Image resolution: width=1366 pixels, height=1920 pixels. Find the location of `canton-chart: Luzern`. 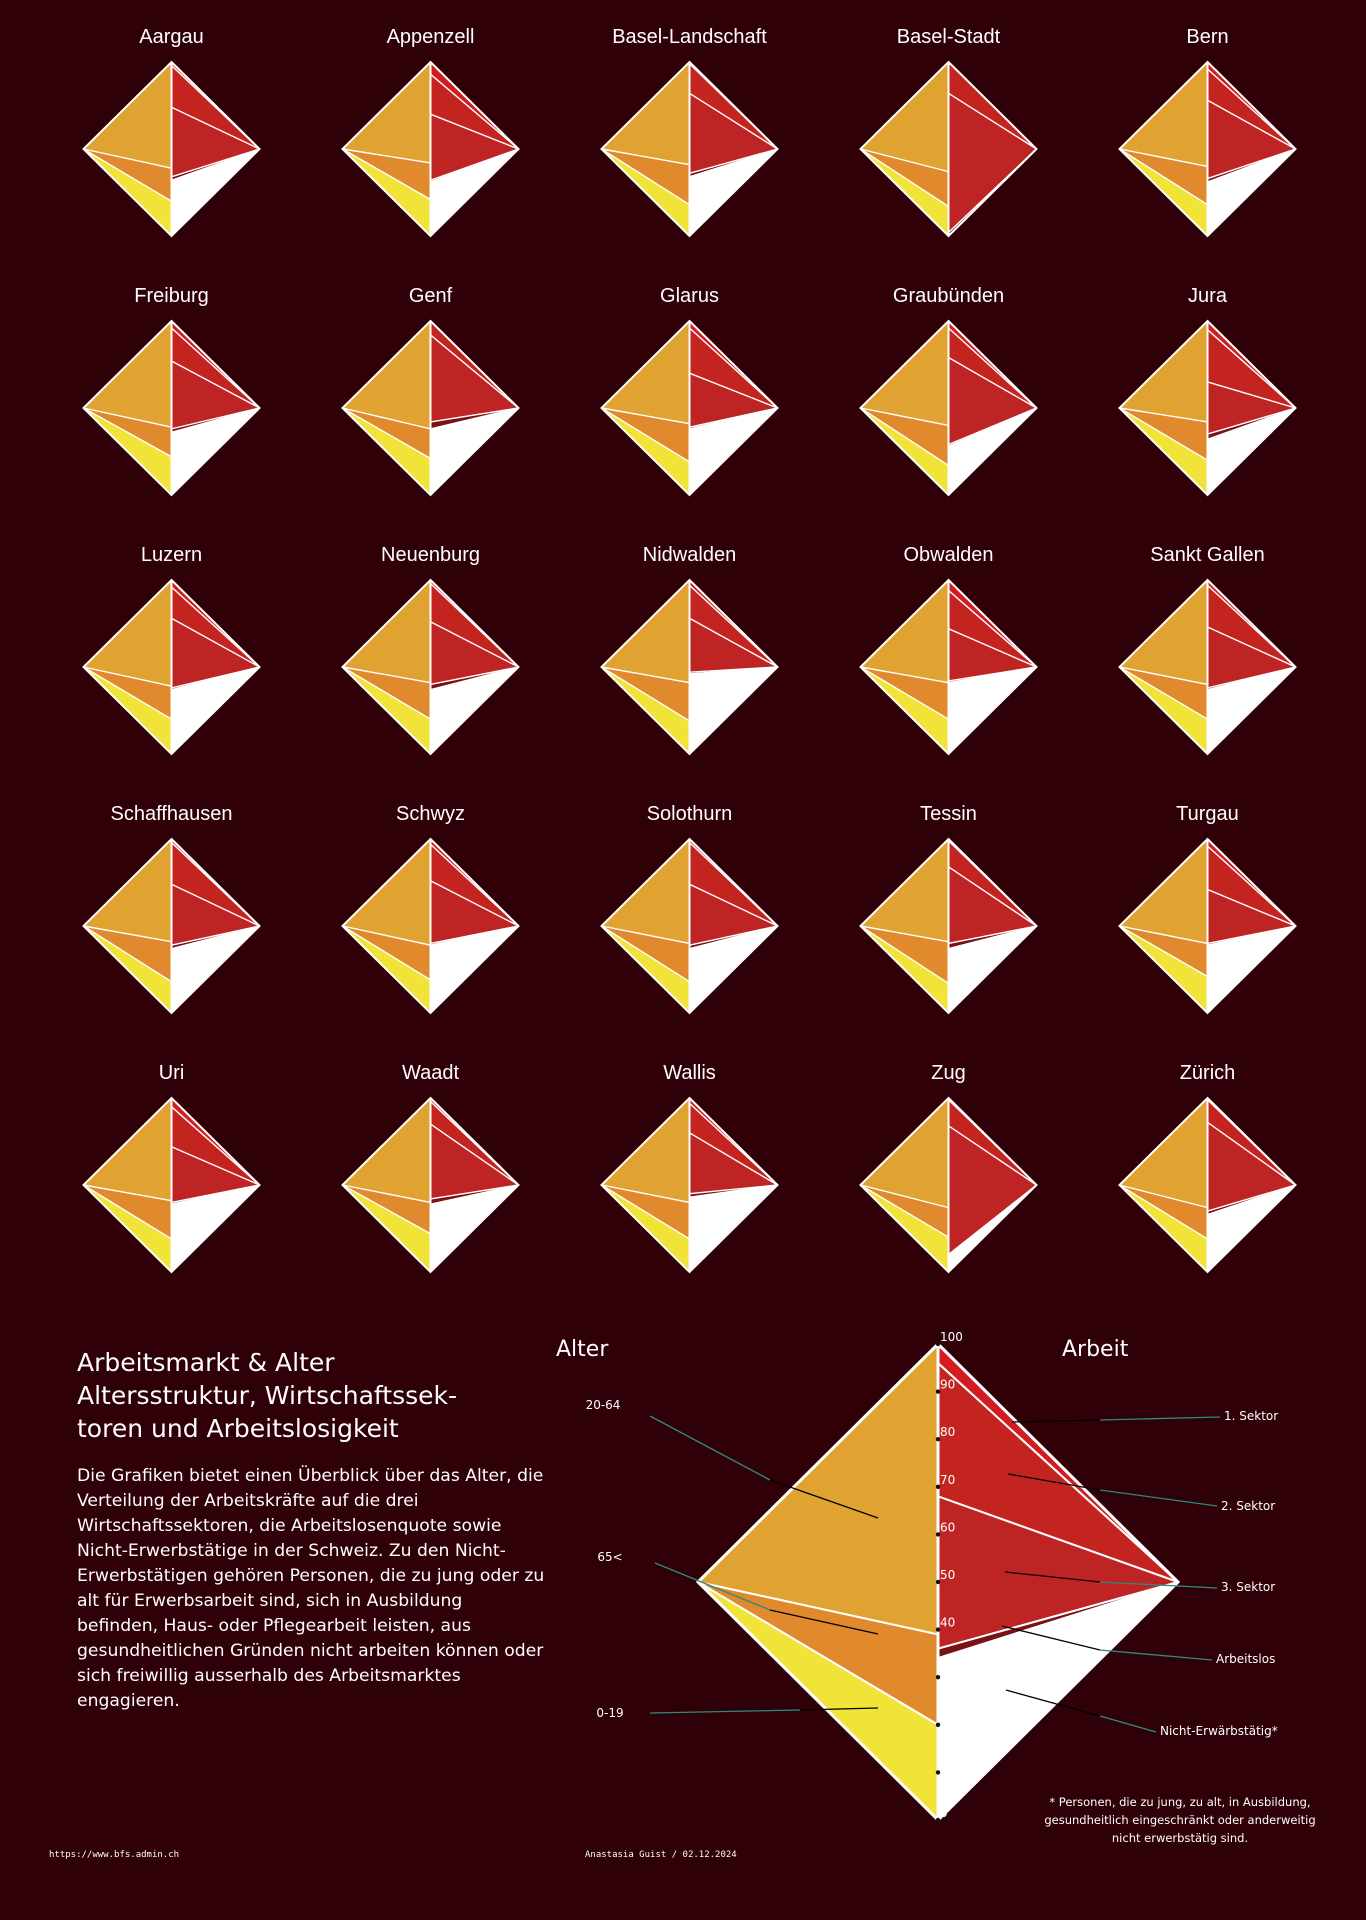

canton-chart: Luzern is located at coordinates (171, 647).